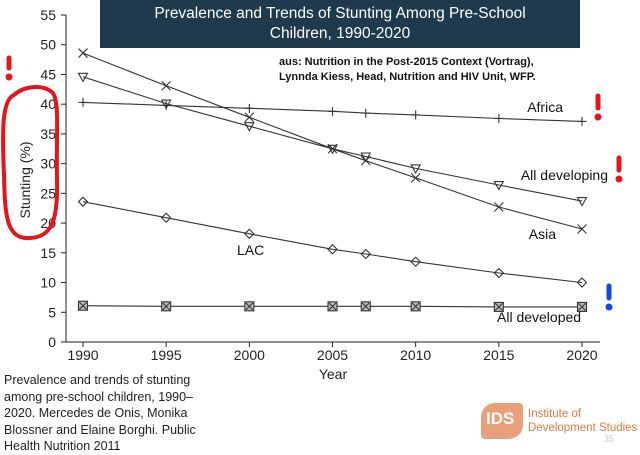 The width and height of the screenshot is (640, 455). I want to click on ids-logo-text: IDS, so click(500, 418).